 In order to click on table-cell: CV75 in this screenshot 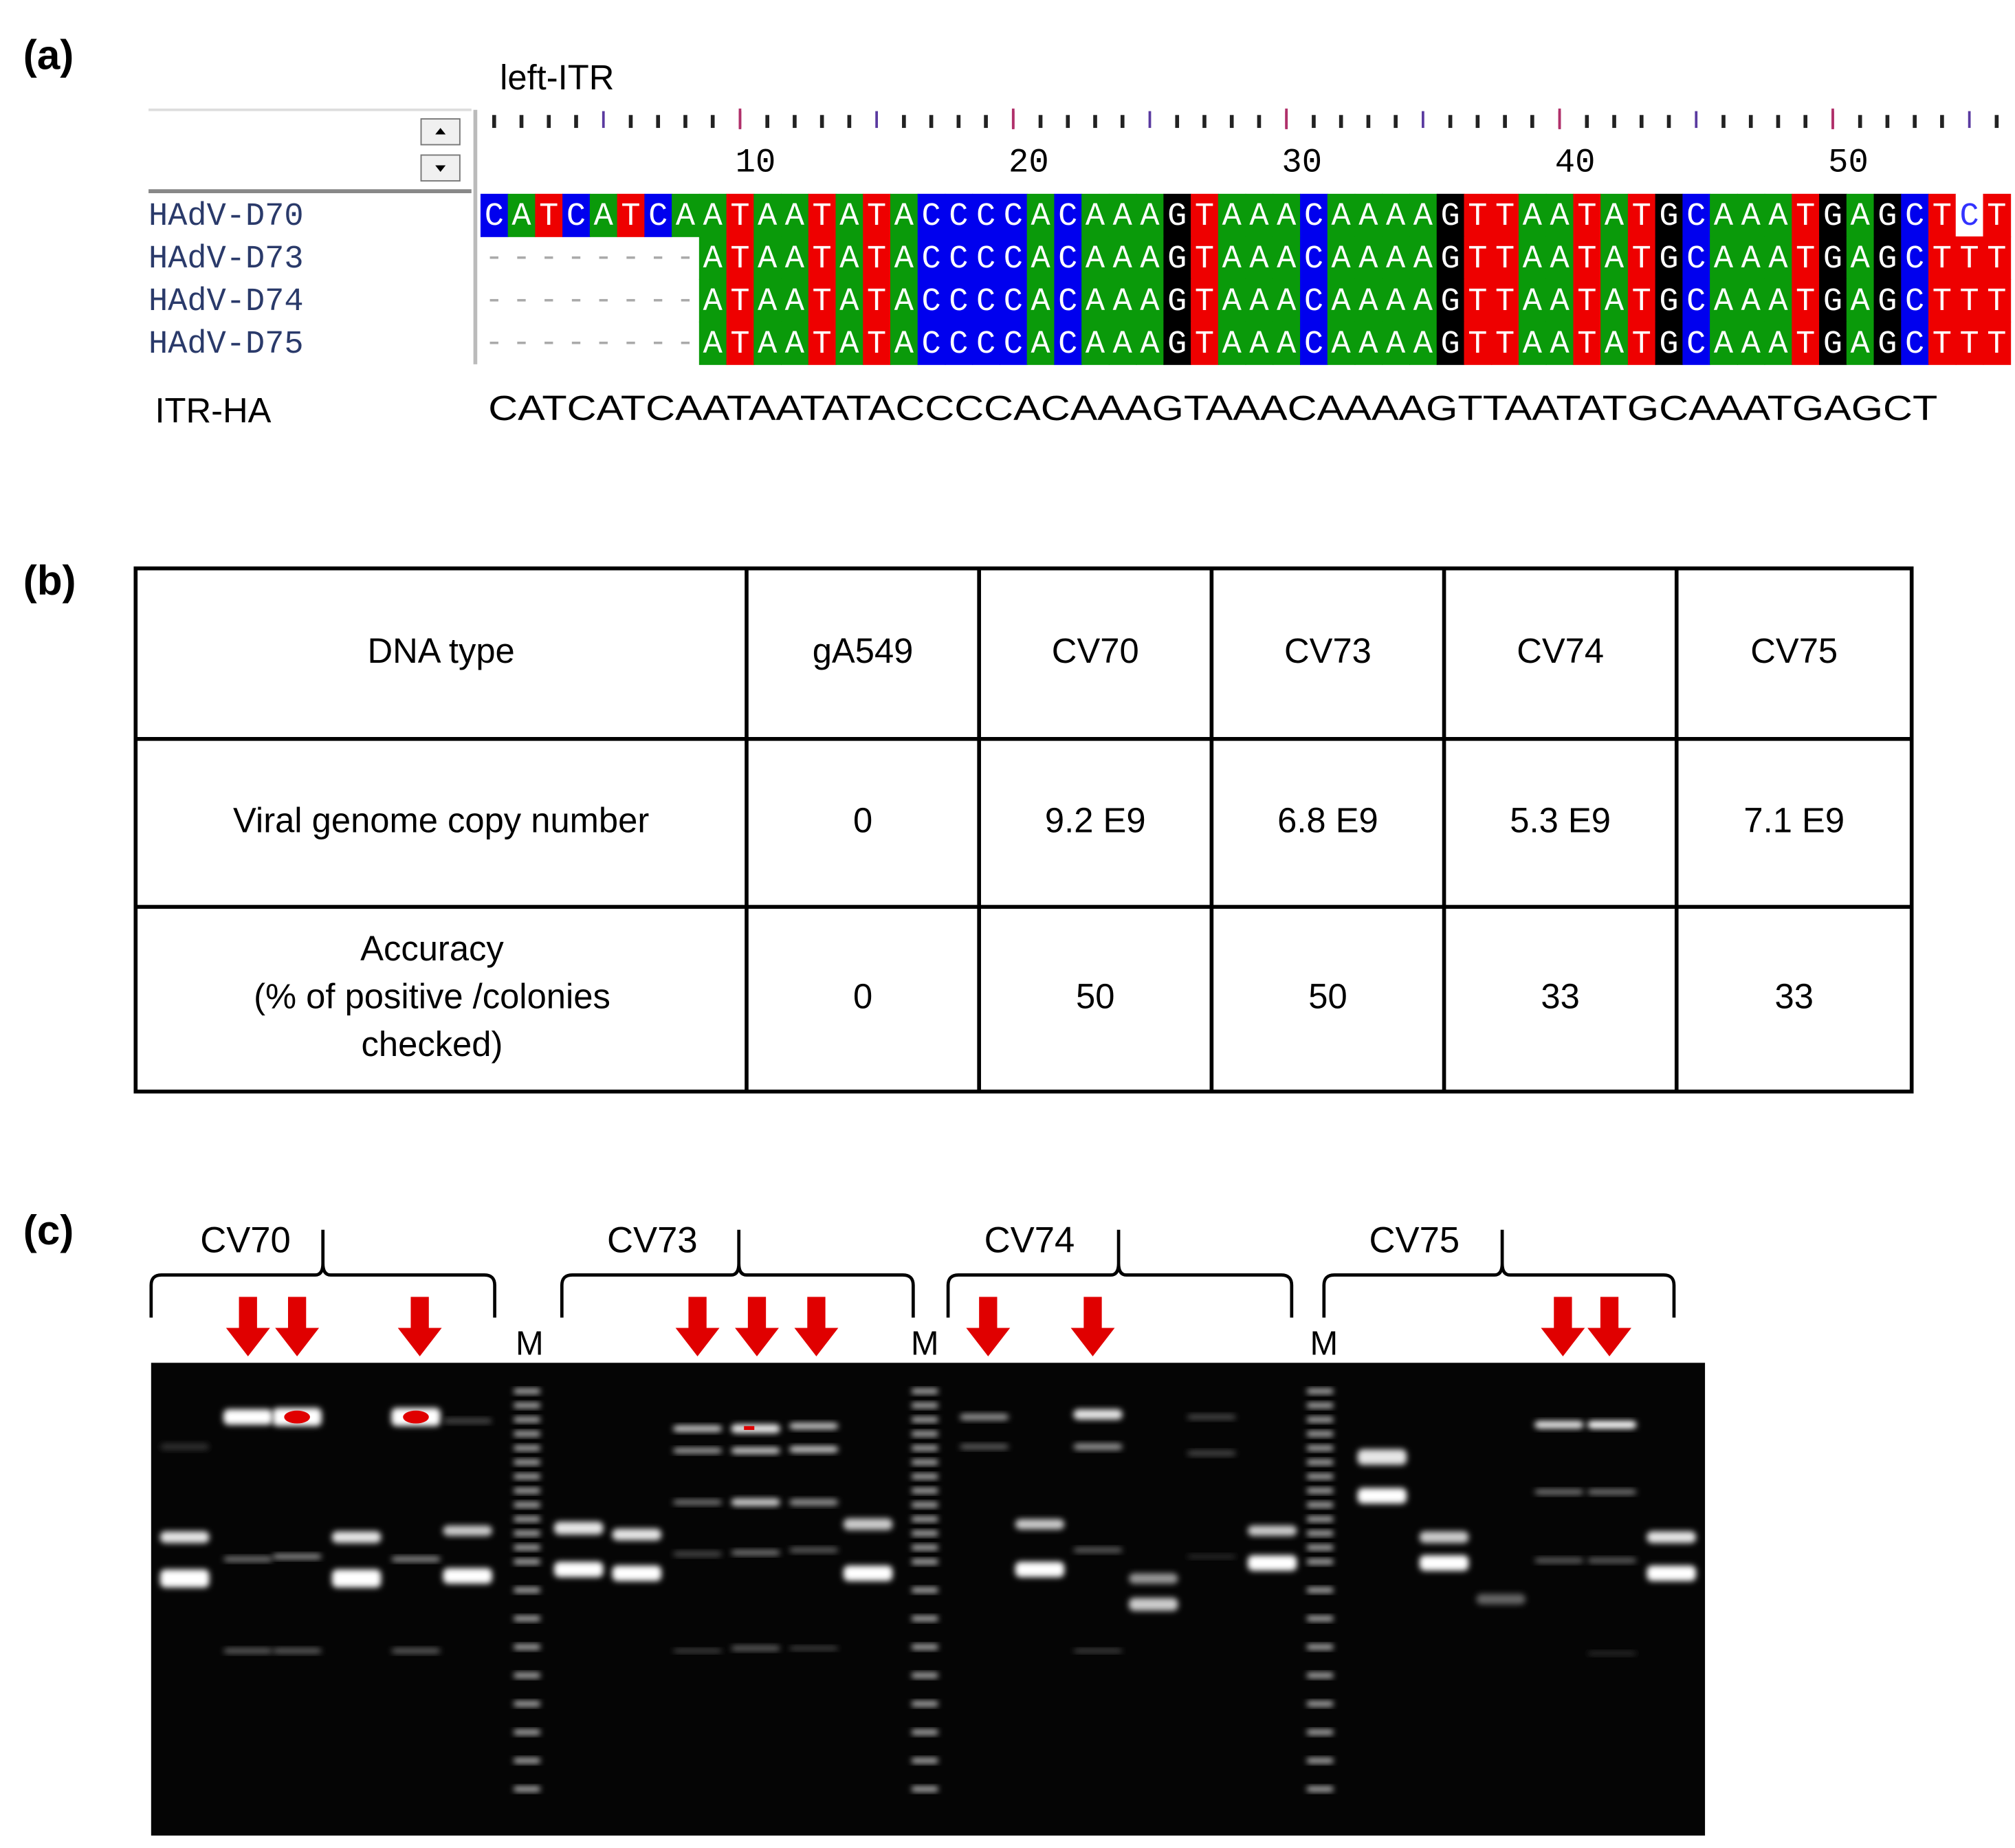, I will do `click(1794, 650)`.